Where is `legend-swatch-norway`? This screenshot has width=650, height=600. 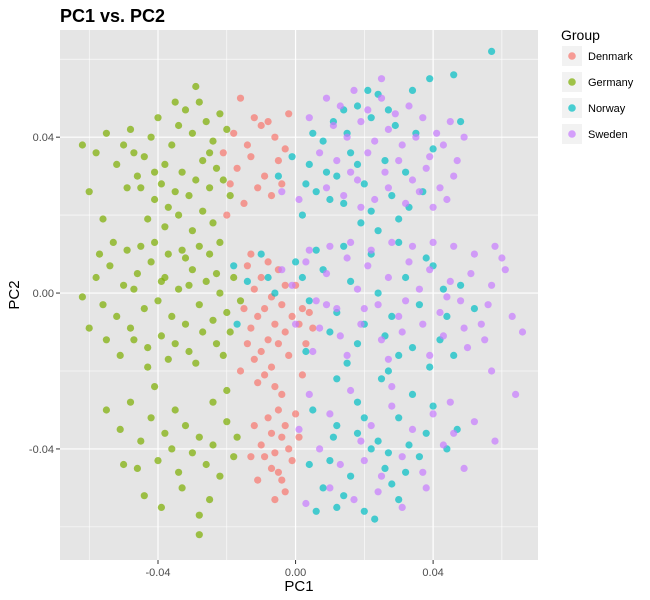 legend-swatch-norway is located at coordinates (572, 108).